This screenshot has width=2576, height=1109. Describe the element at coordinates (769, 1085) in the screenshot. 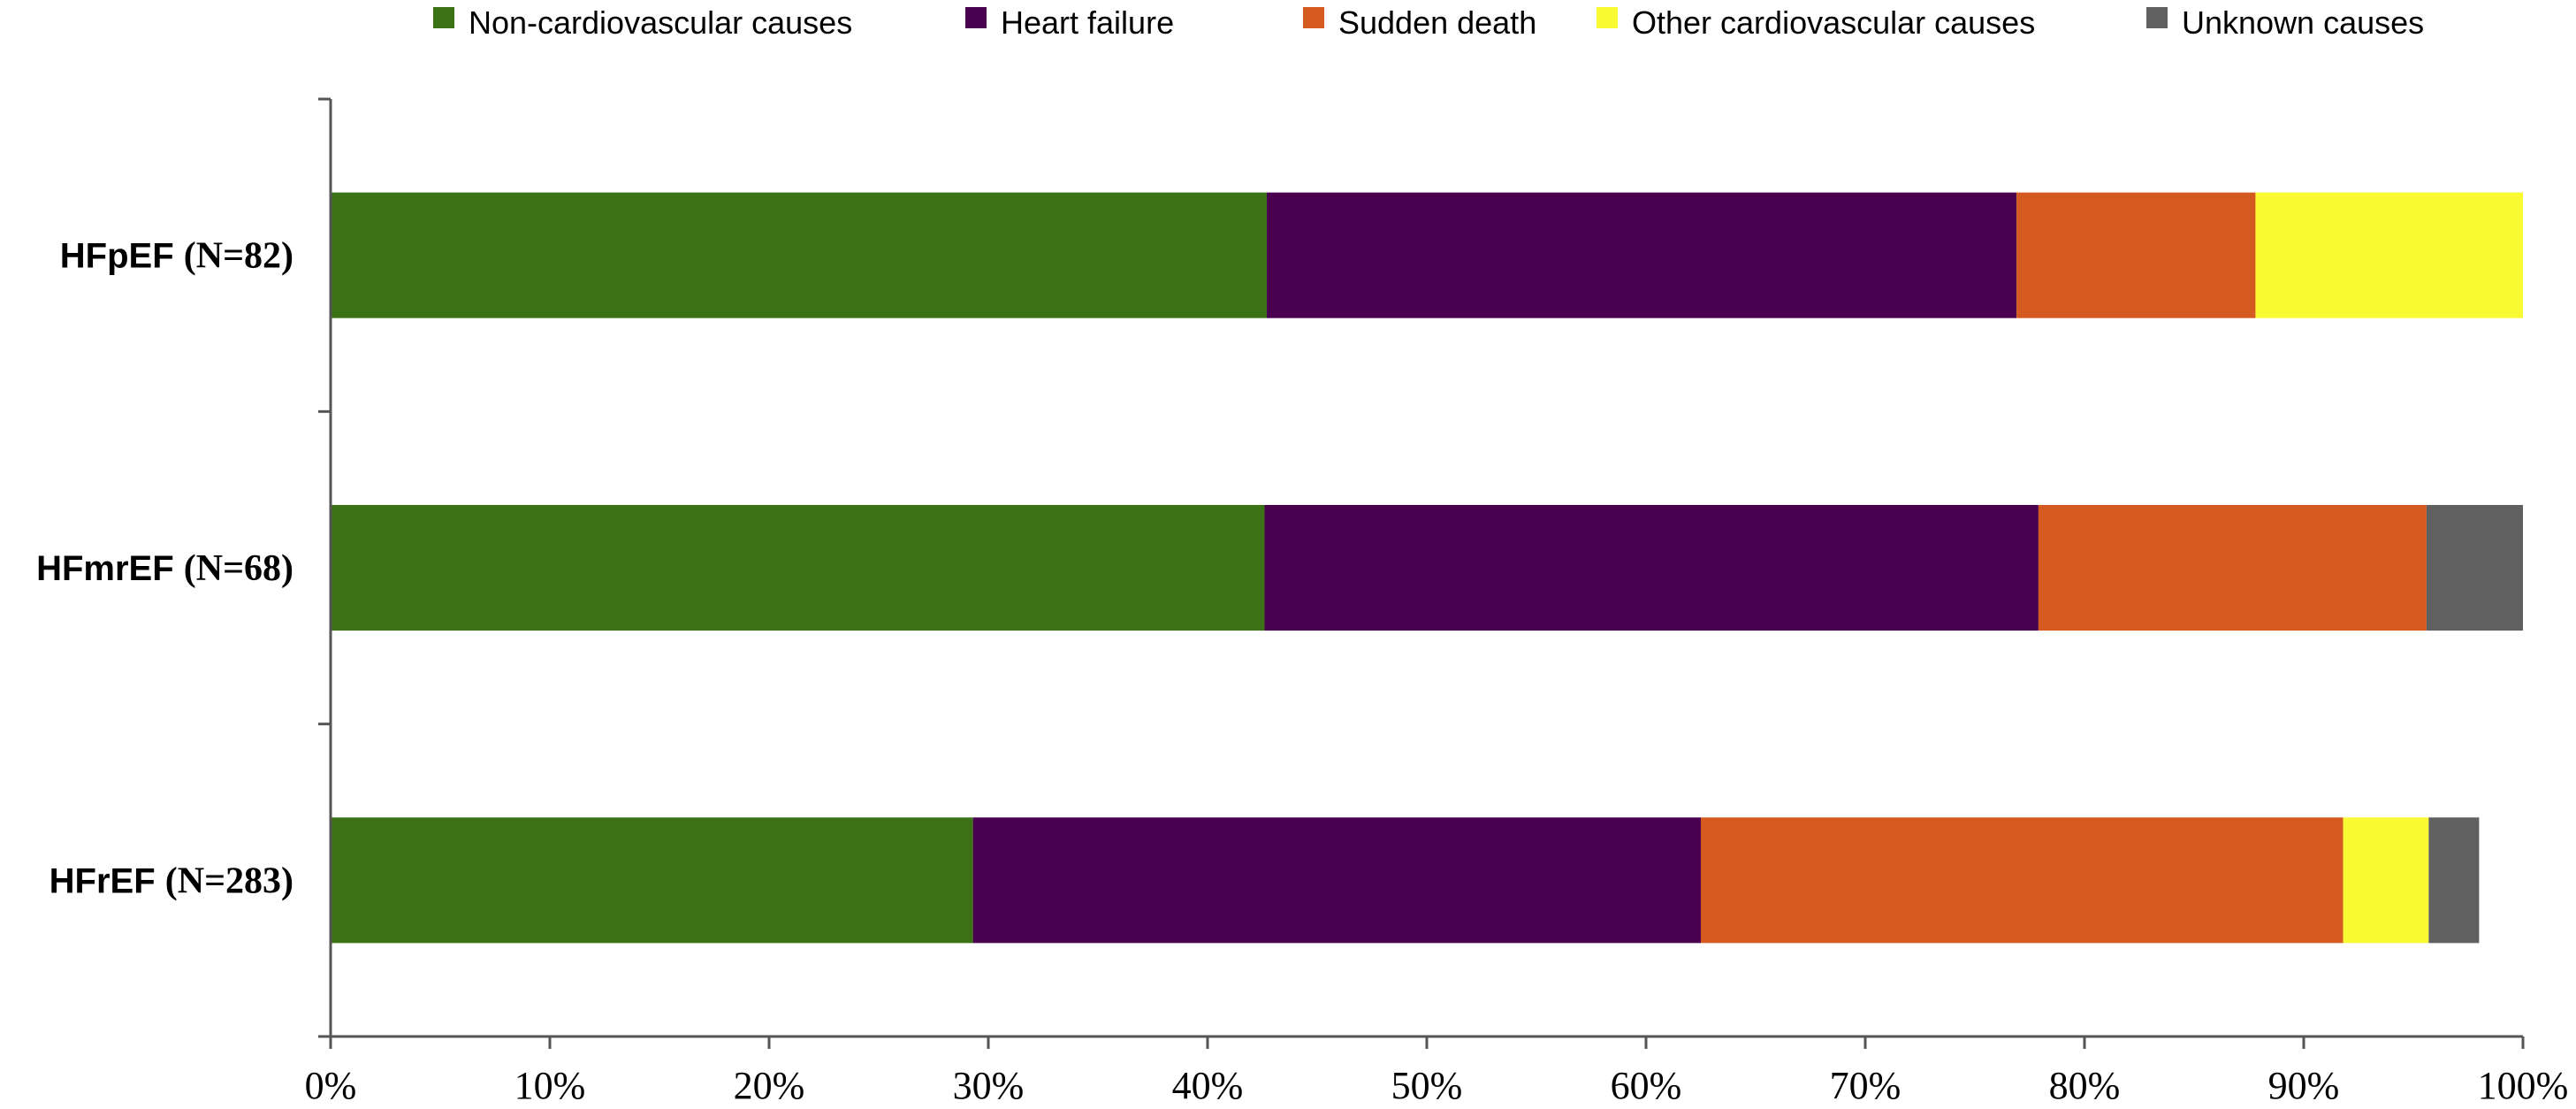

I see `x-tick-label: 20%` at that location.